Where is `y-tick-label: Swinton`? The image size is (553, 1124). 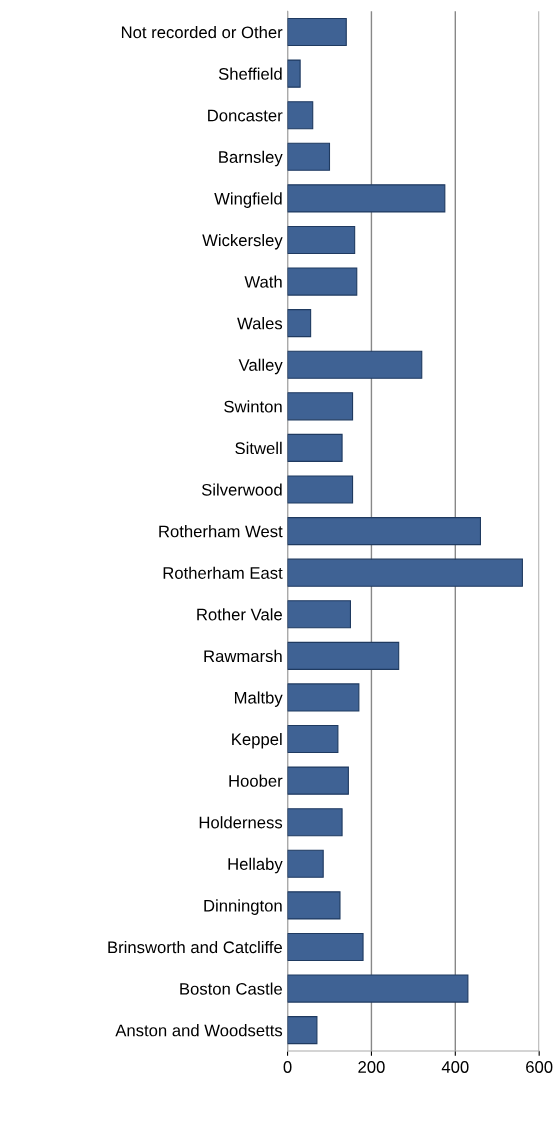 y-tick-label: Swinton is located at coordinates (253, 406).